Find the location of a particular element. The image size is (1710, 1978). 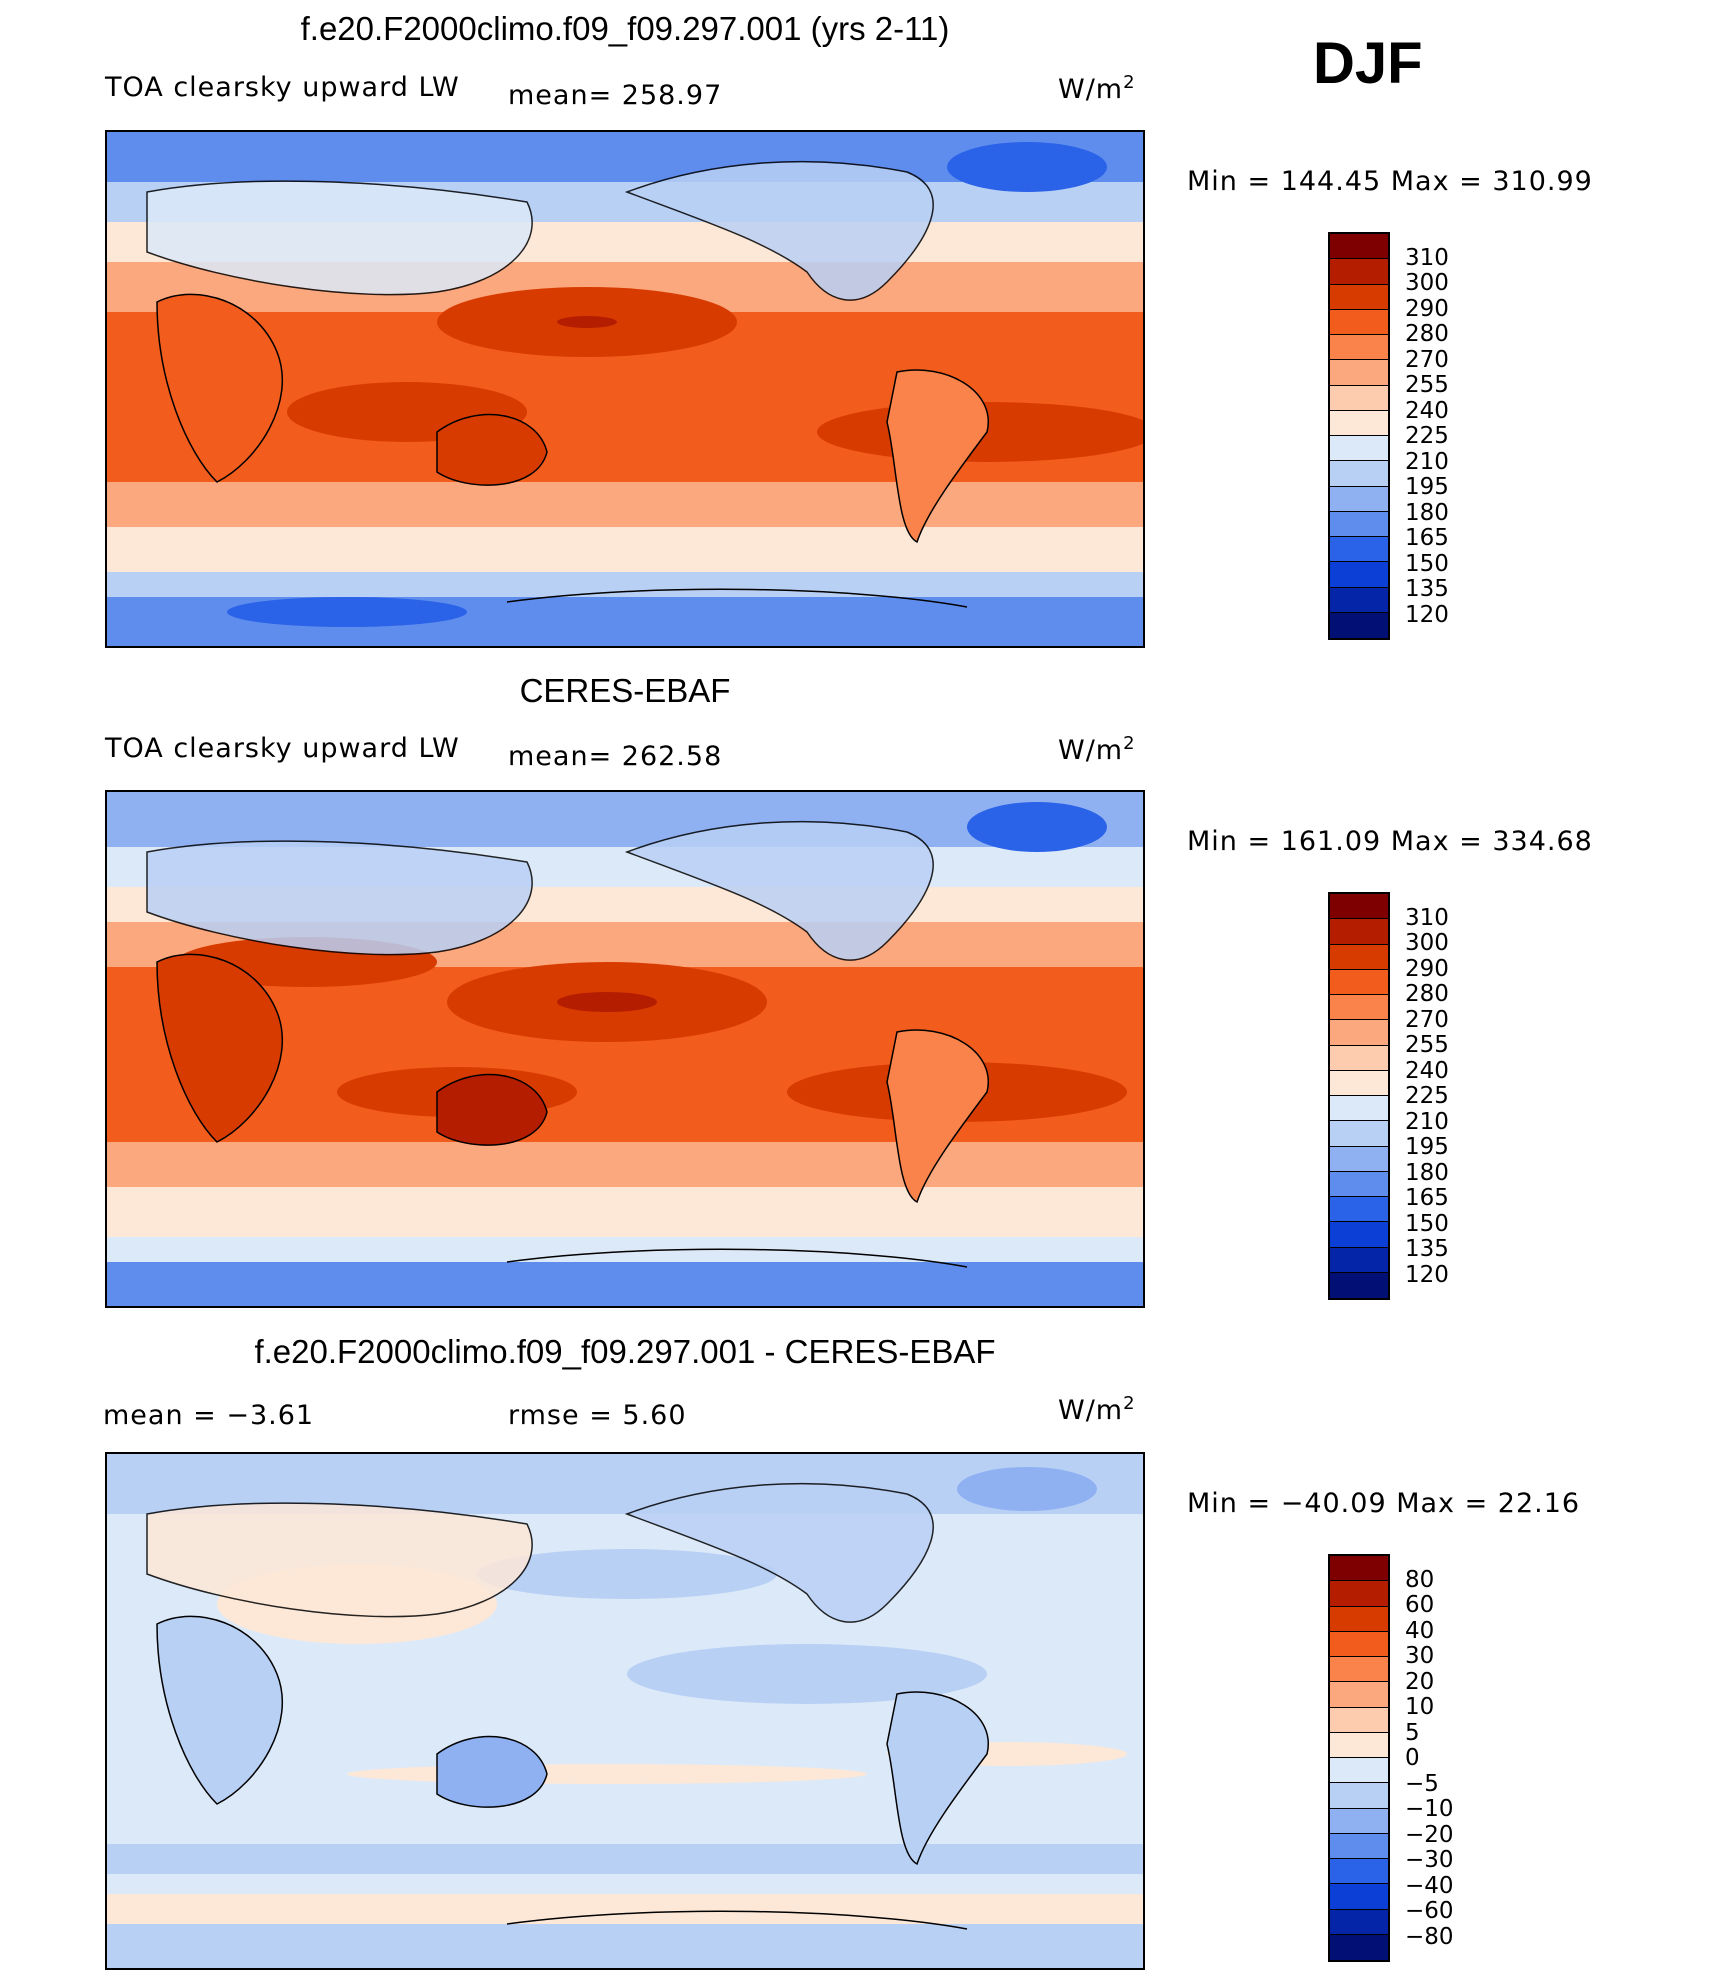

panel-2-min-max: Min = 161.09 Max = 334.68 is located at coordinates (1390, 841).